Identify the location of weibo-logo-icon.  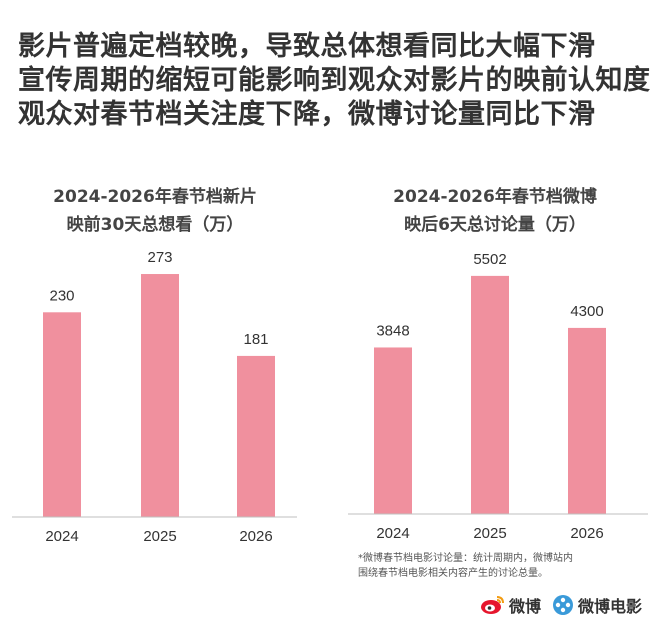
(492, 605).